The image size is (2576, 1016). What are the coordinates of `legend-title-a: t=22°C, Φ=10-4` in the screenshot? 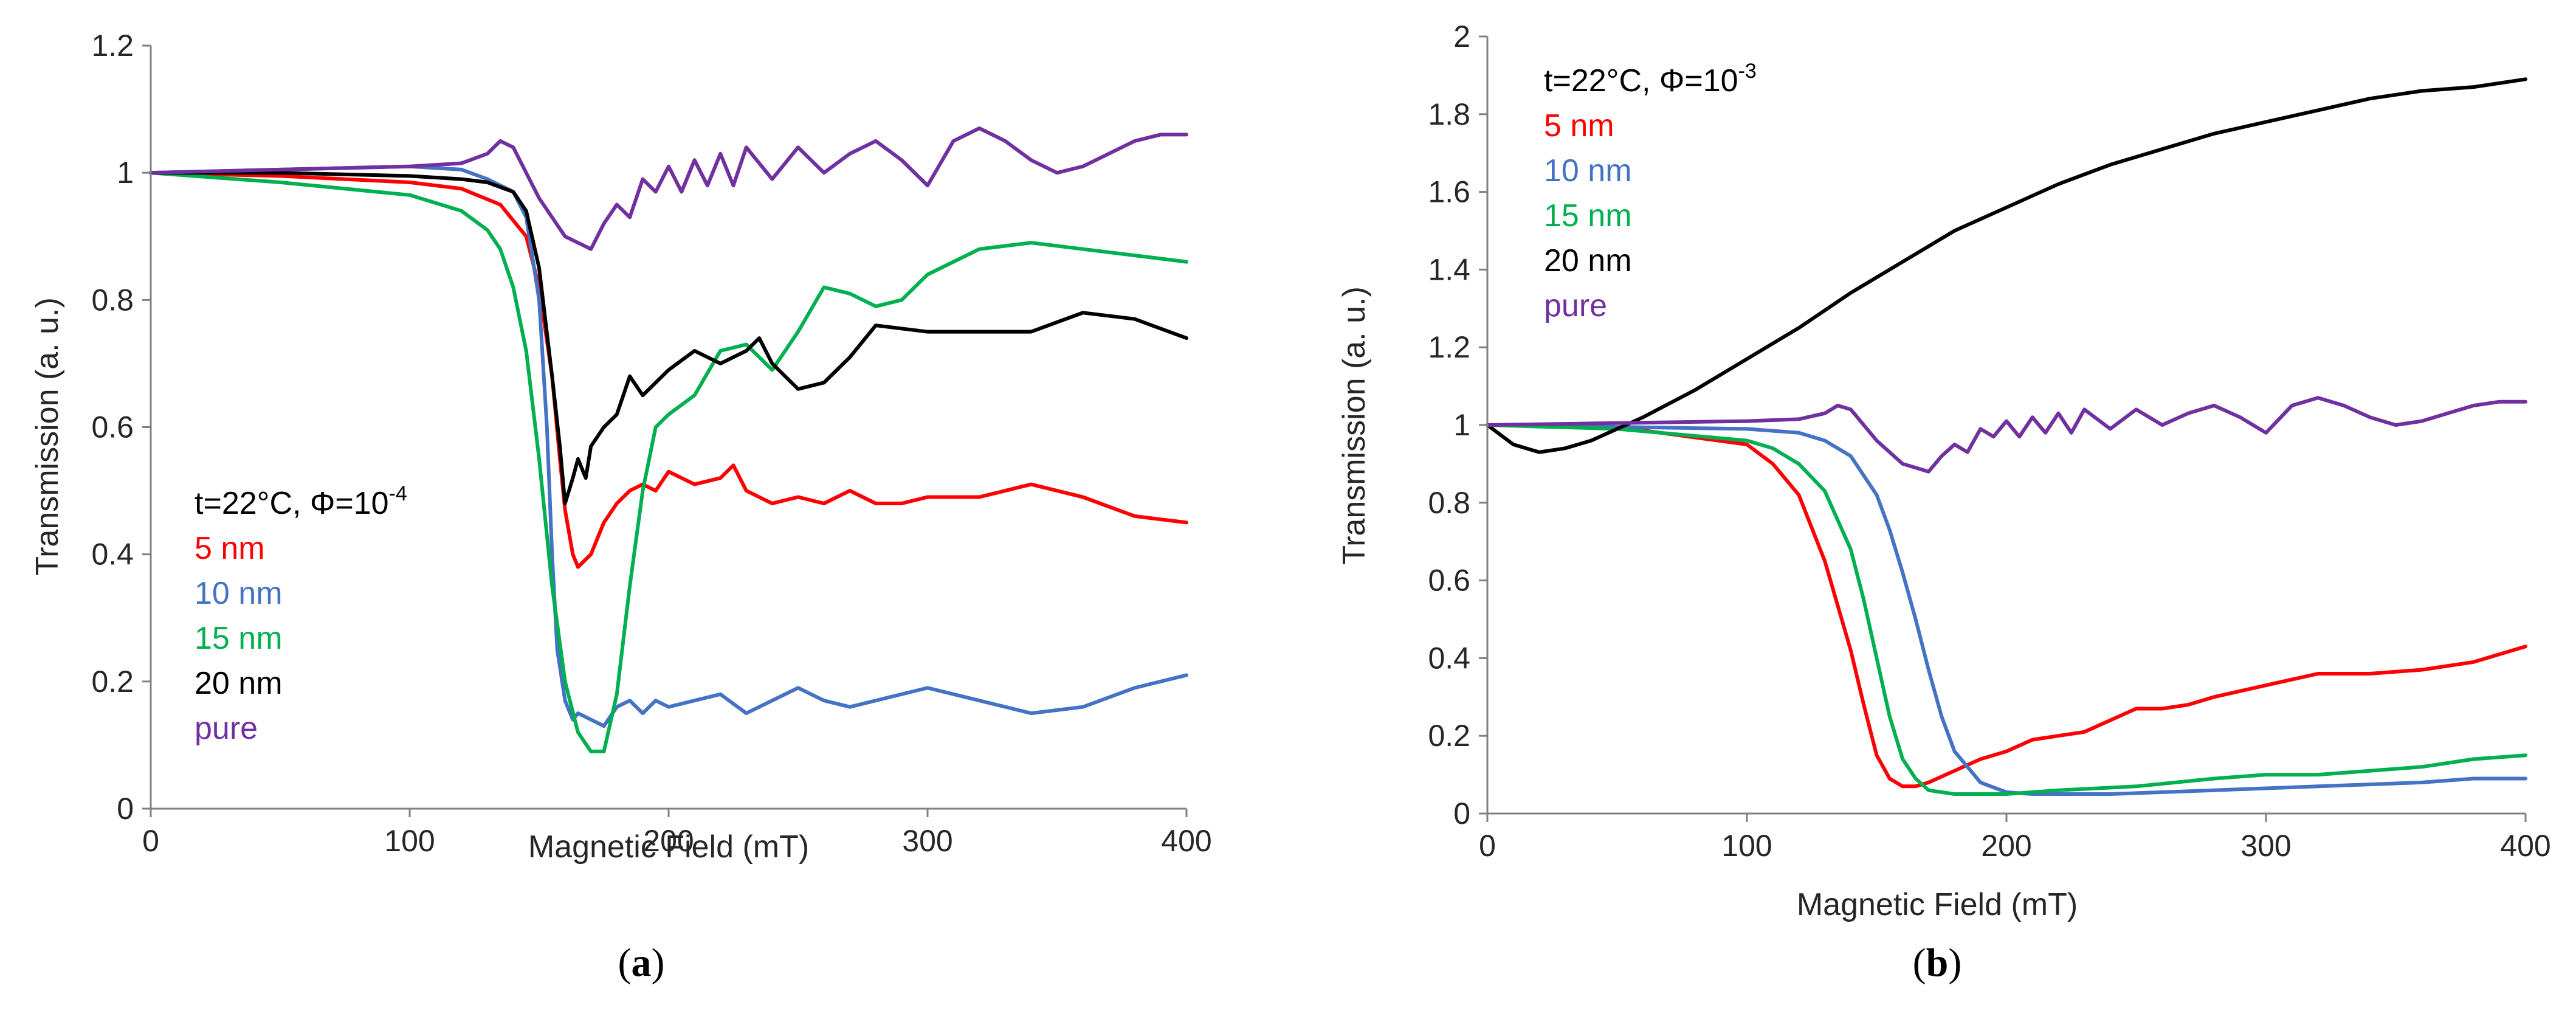 It's located at (301, 501).